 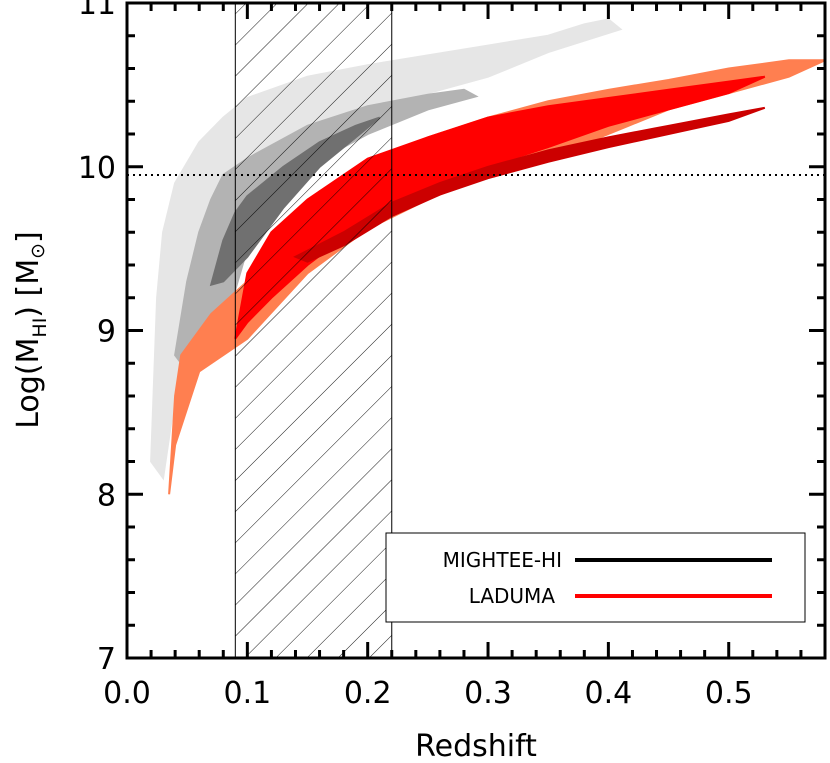 What do you see at coordinates (31, 330) in the screenshot?
I see `y-axis-title: Log(MHI) [M⊙]` at bounding box center [31, 330].